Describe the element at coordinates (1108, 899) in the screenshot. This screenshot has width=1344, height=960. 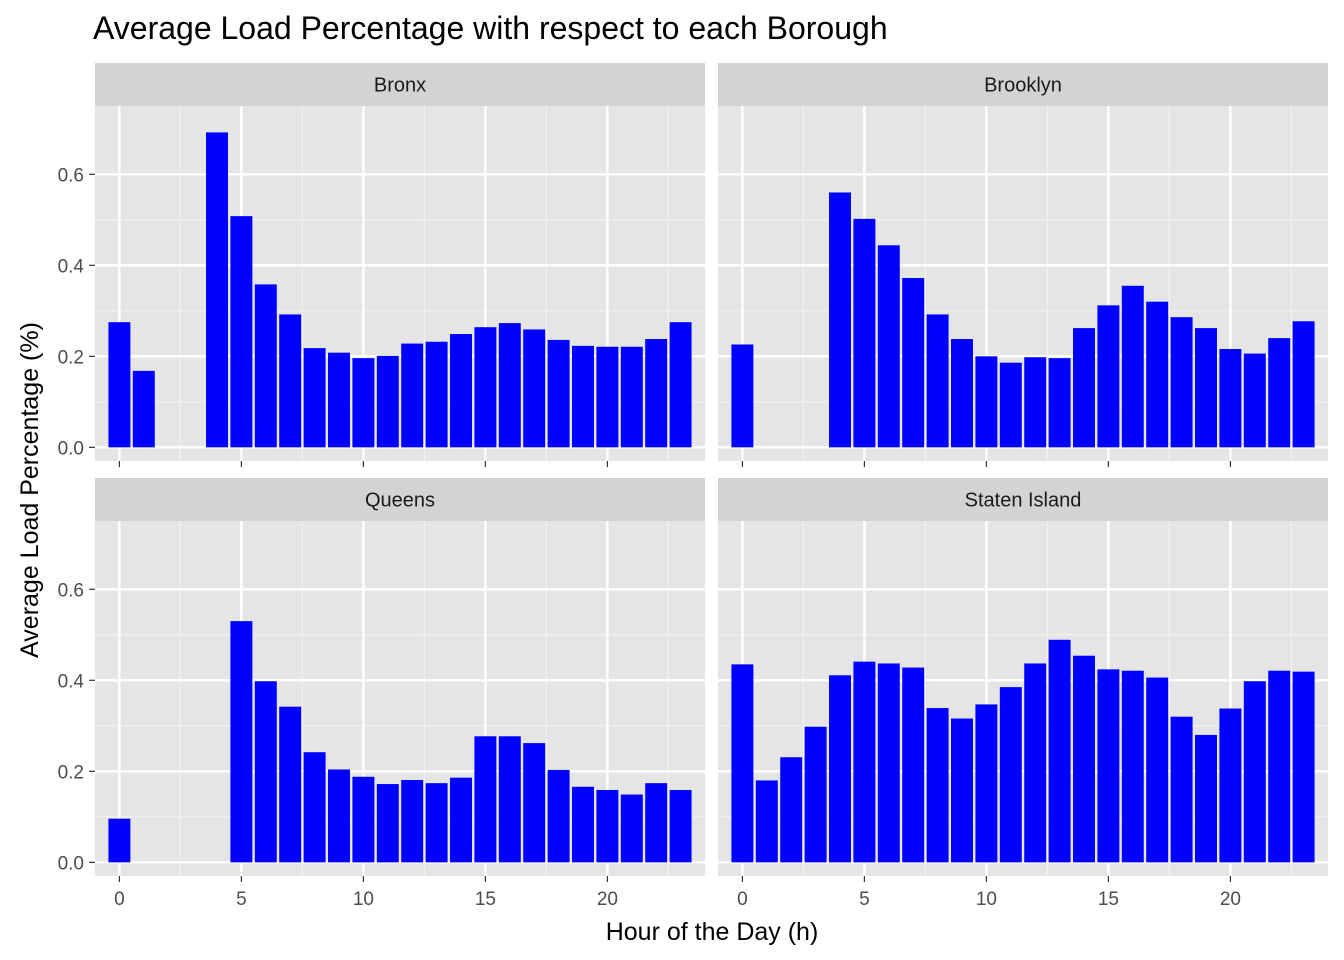
I see `x-tick-label: 15` at that location.